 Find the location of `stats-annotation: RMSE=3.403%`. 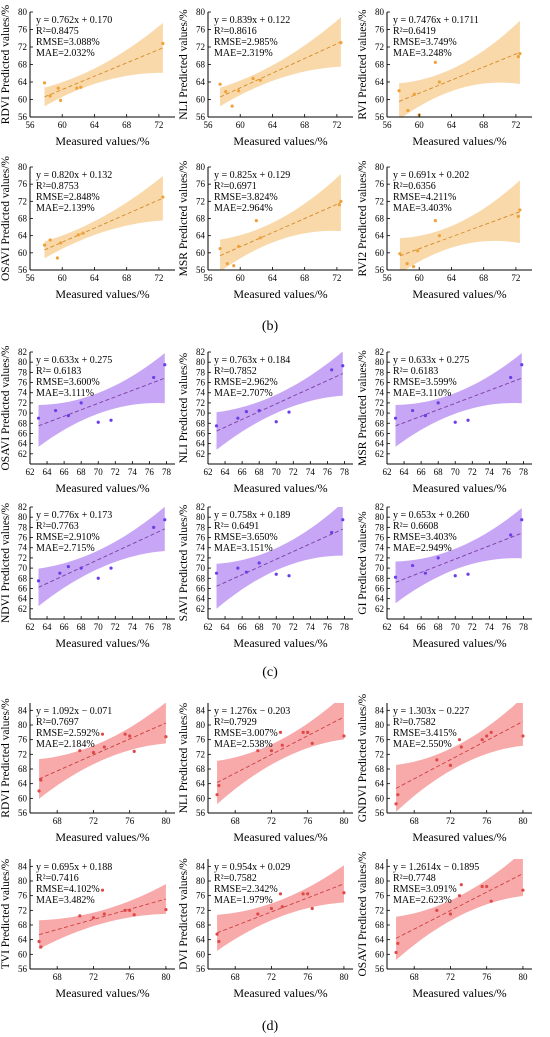

stats-annotation: RMSE=3.403% is located at coordinates (425, 537).